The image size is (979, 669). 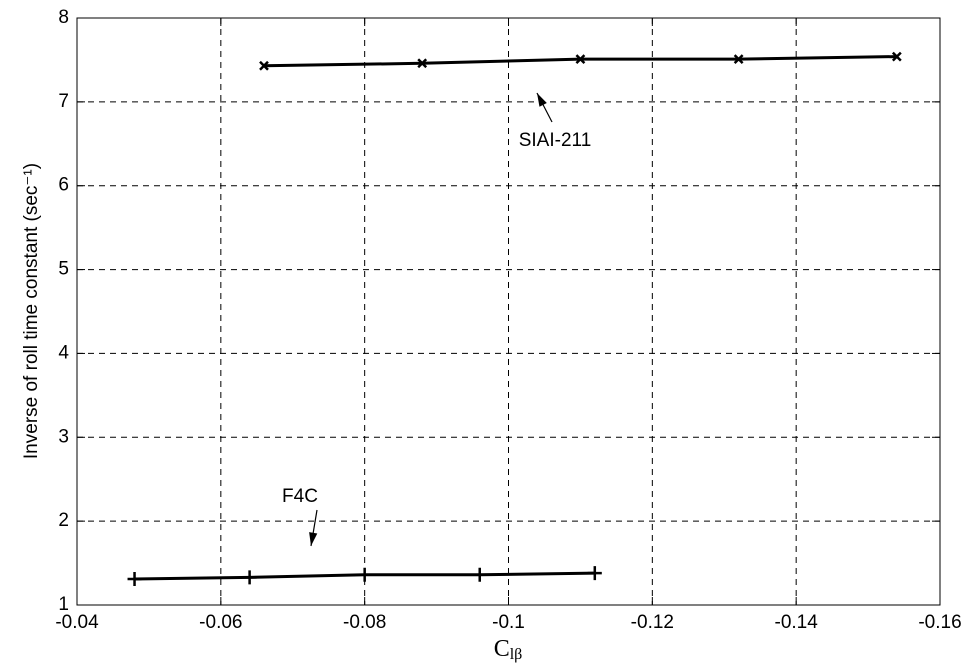 I want to click on y-axis-label: Inverse of roll time constant (sec⁻¹), so click(x=31, y=311).